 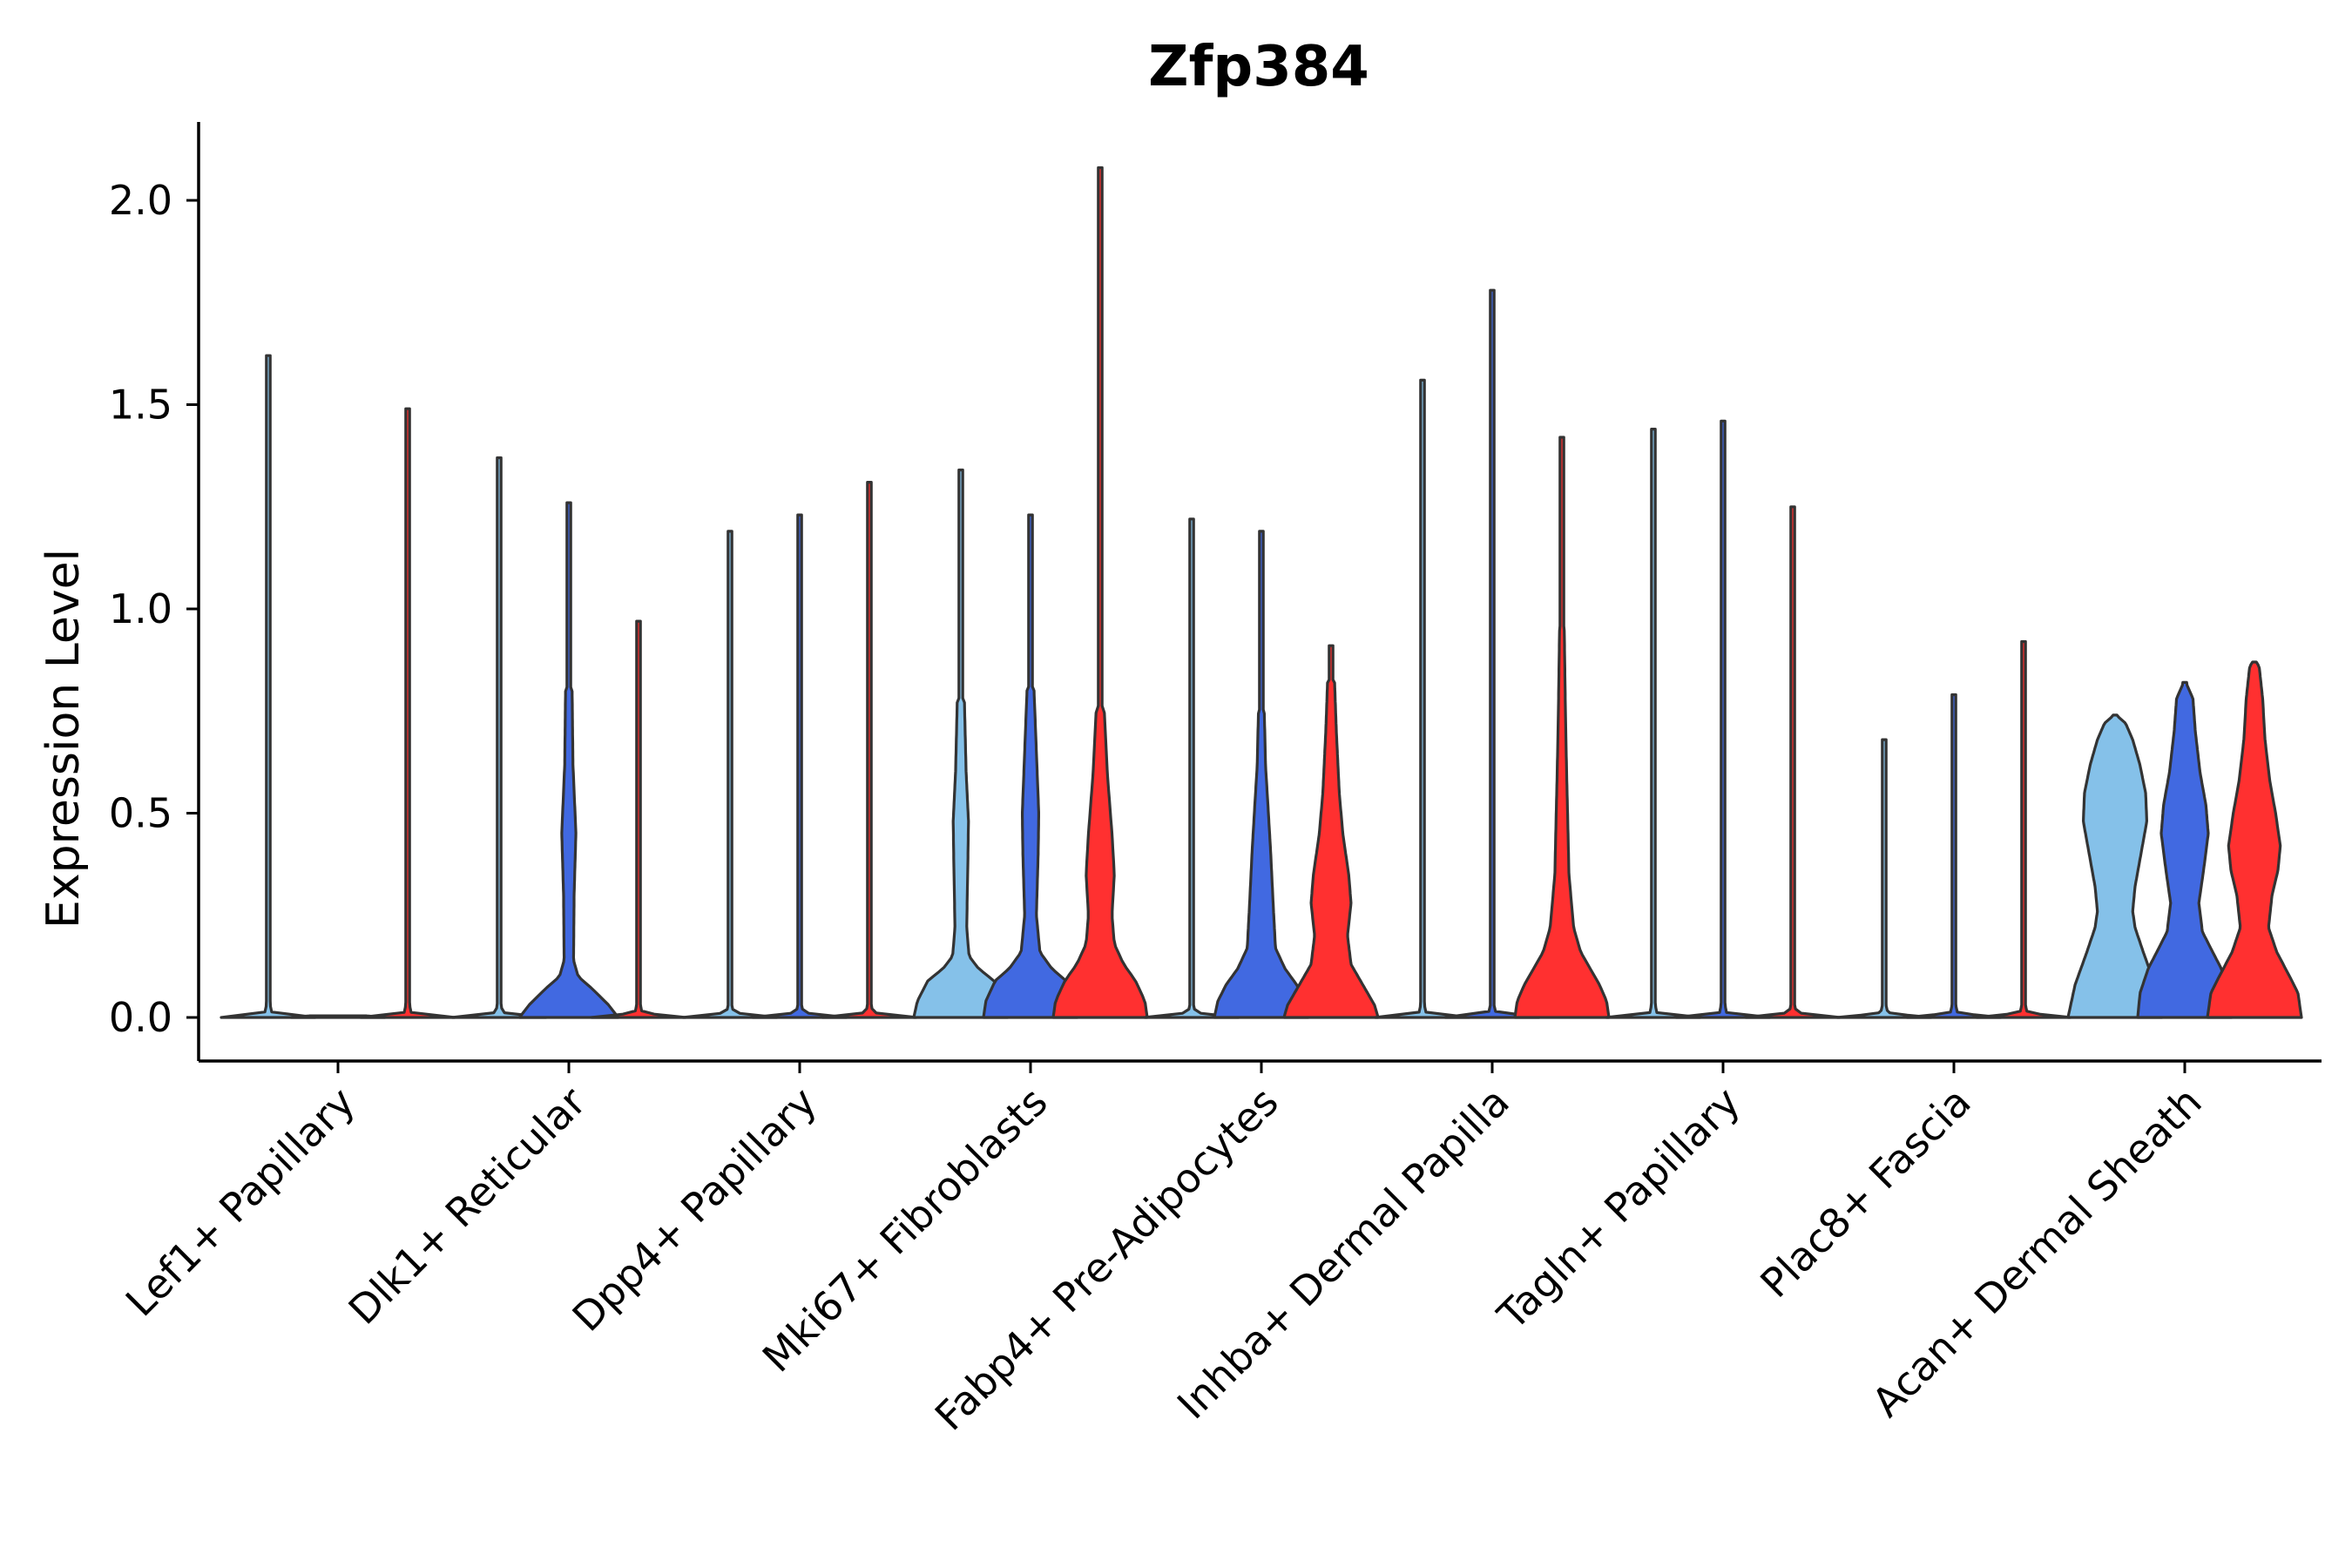 What do you see at coordinates (140, 405) in the screenshot?
I see `y-tick-label: 1.5` at bounding box center [140, 405].